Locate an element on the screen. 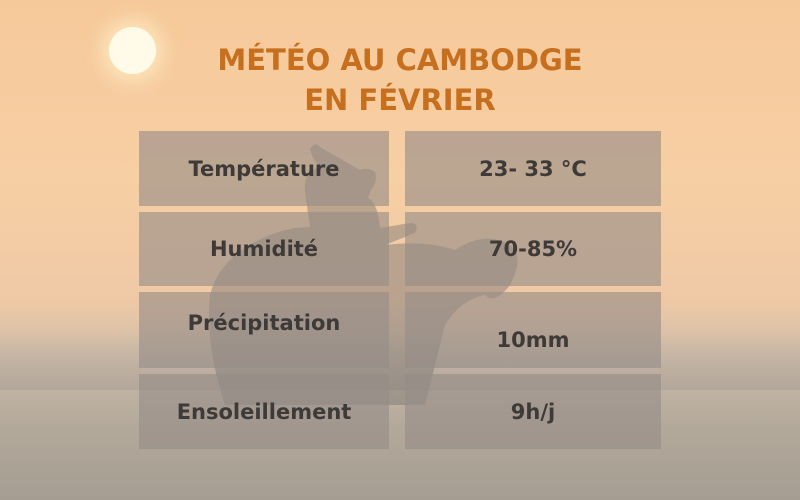 The width and height of the screenshot is (800, 500). row-value-precipitation: 10mm is located at coordinates (533, 330).